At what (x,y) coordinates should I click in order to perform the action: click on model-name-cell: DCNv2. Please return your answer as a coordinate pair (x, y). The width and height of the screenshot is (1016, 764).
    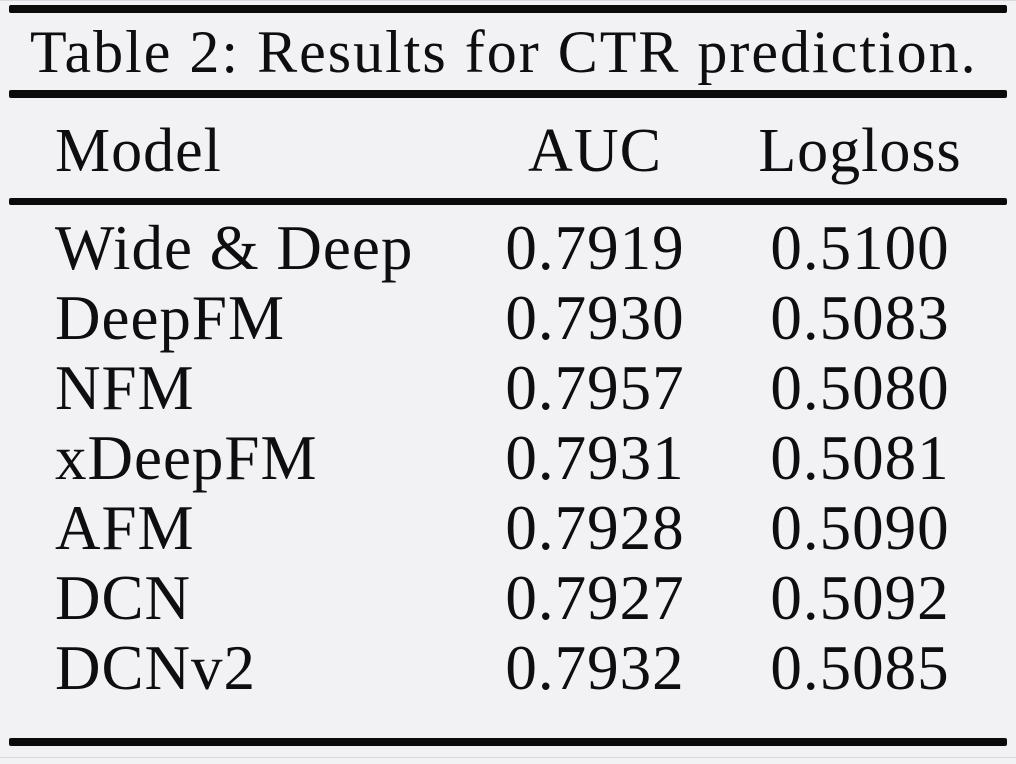
    Looking at the image, I should click on (156, 668).